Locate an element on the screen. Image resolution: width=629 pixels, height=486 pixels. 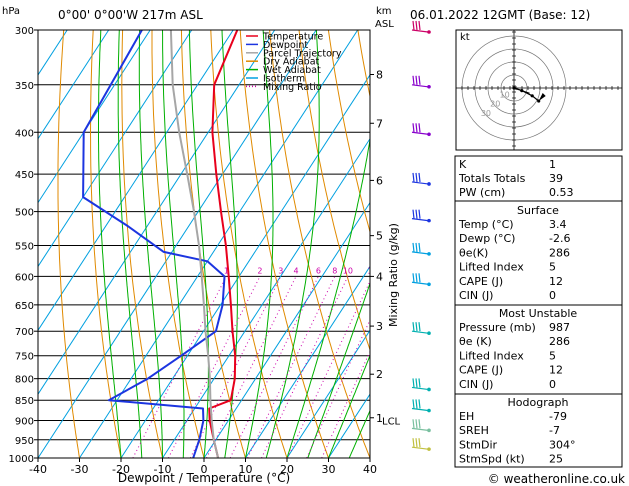
height-km-label: 7 is located at coordinates (379, 123).